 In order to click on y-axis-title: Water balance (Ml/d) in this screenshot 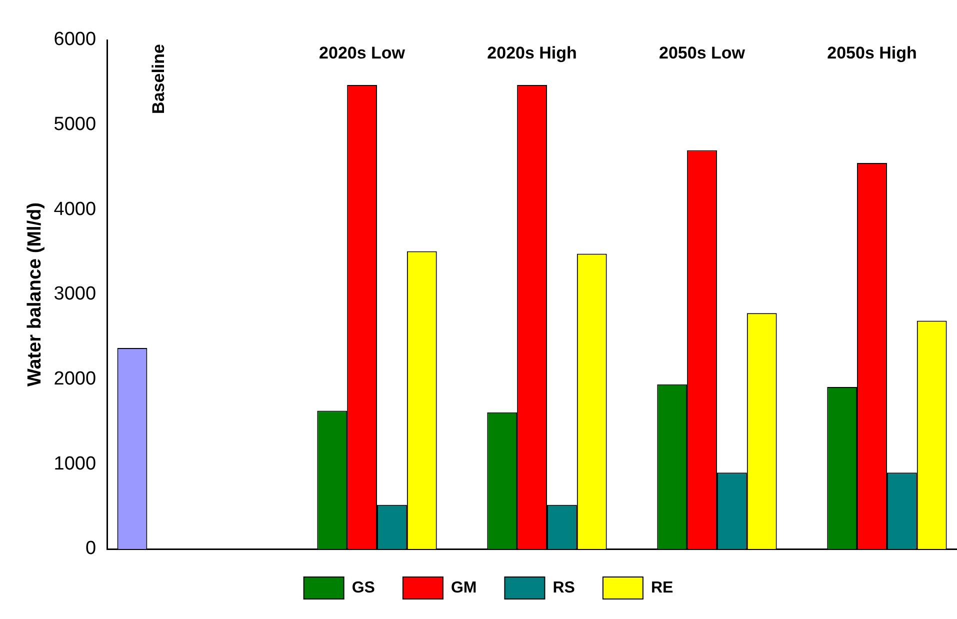, I will do `click(35, 294)`.